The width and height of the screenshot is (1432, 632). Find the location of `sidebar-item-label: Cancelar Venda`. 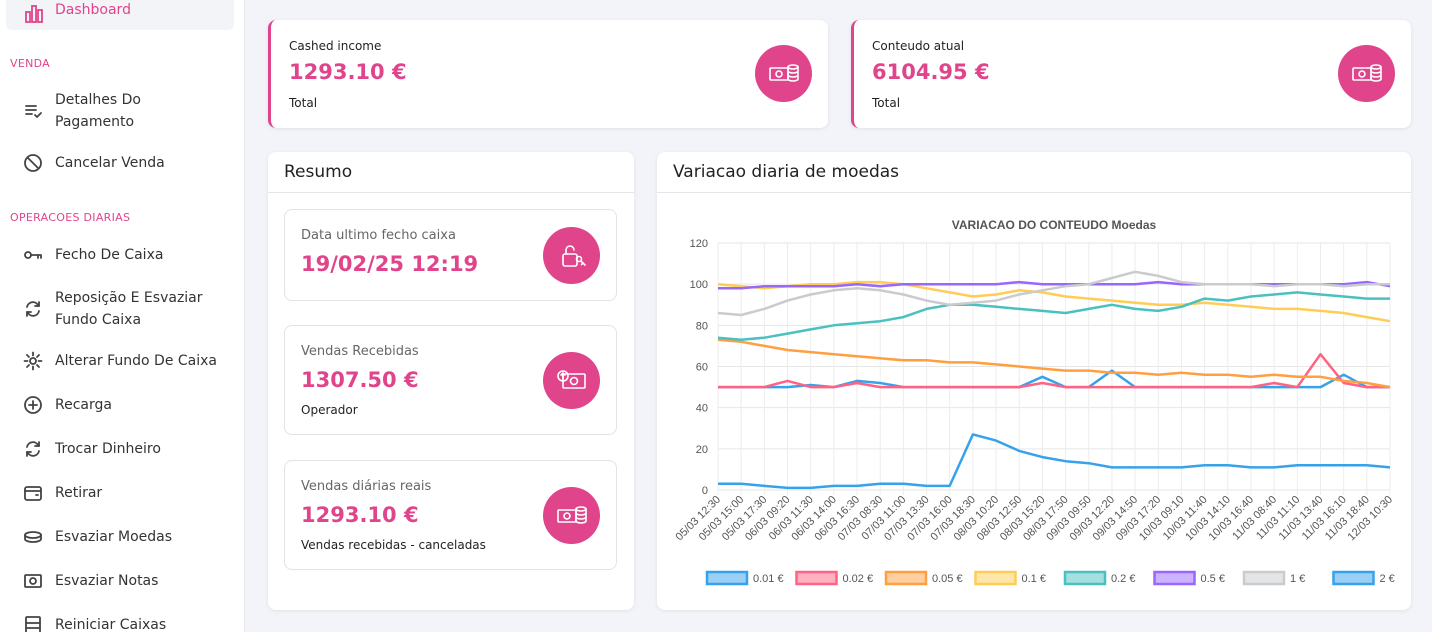

sidebar-item-label: Cancelar Venda is located at coordinates (110, 163).